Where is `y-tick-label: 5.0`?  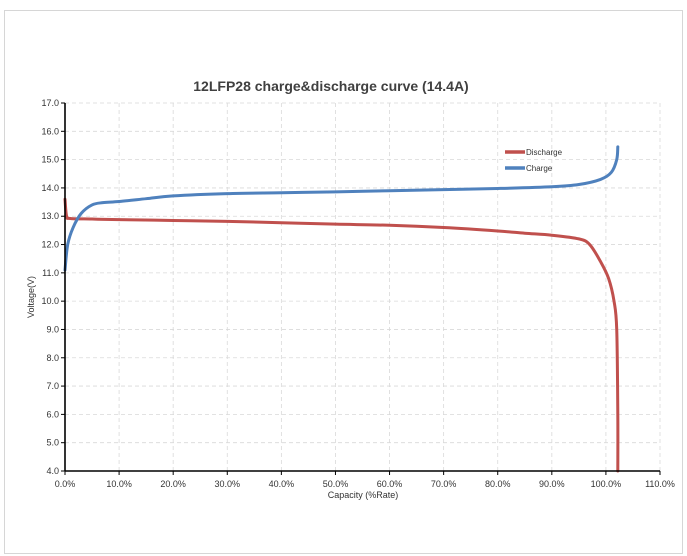
y-tick-label: 5.0 is located at coordinates (52, 443).